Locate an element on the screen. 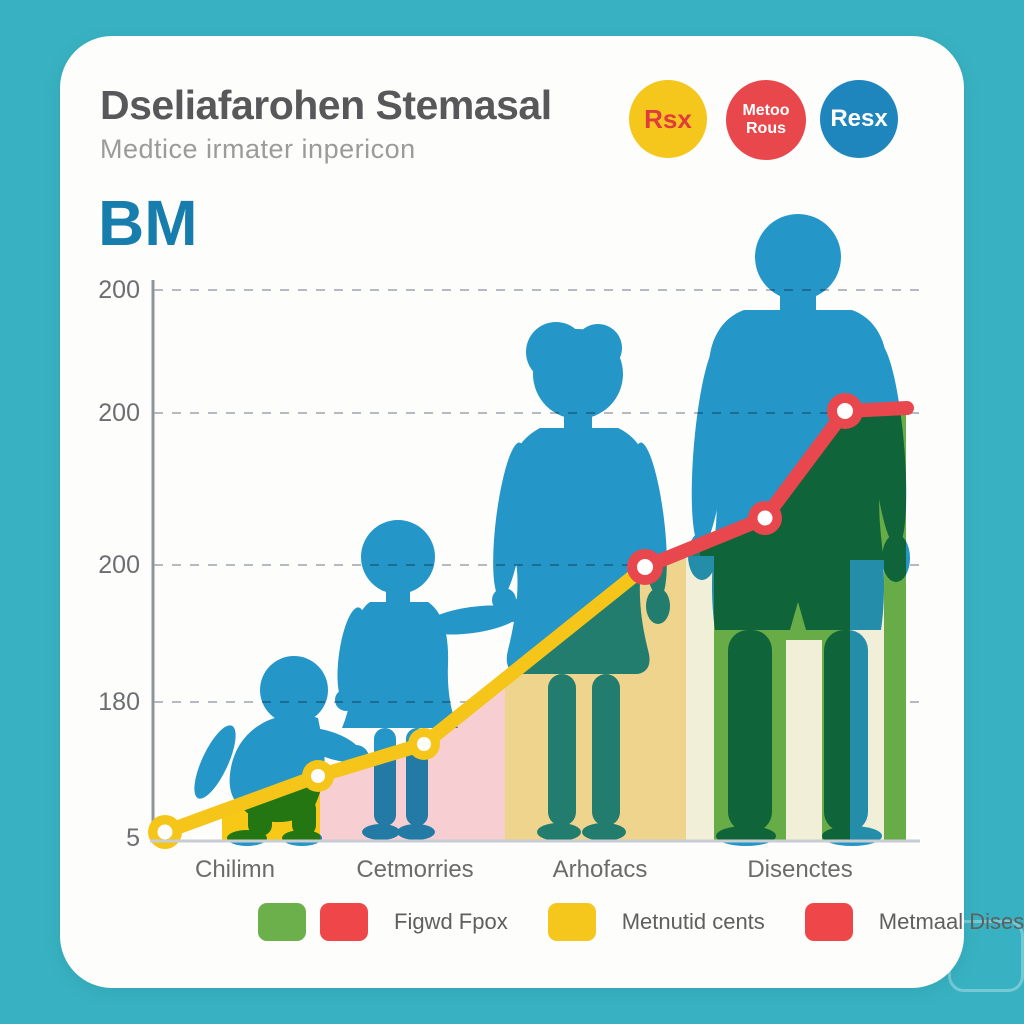 This screenshot has width=1024, height=1024. legend-item: Metmaal Disesets is located at coordinates (914, 922).